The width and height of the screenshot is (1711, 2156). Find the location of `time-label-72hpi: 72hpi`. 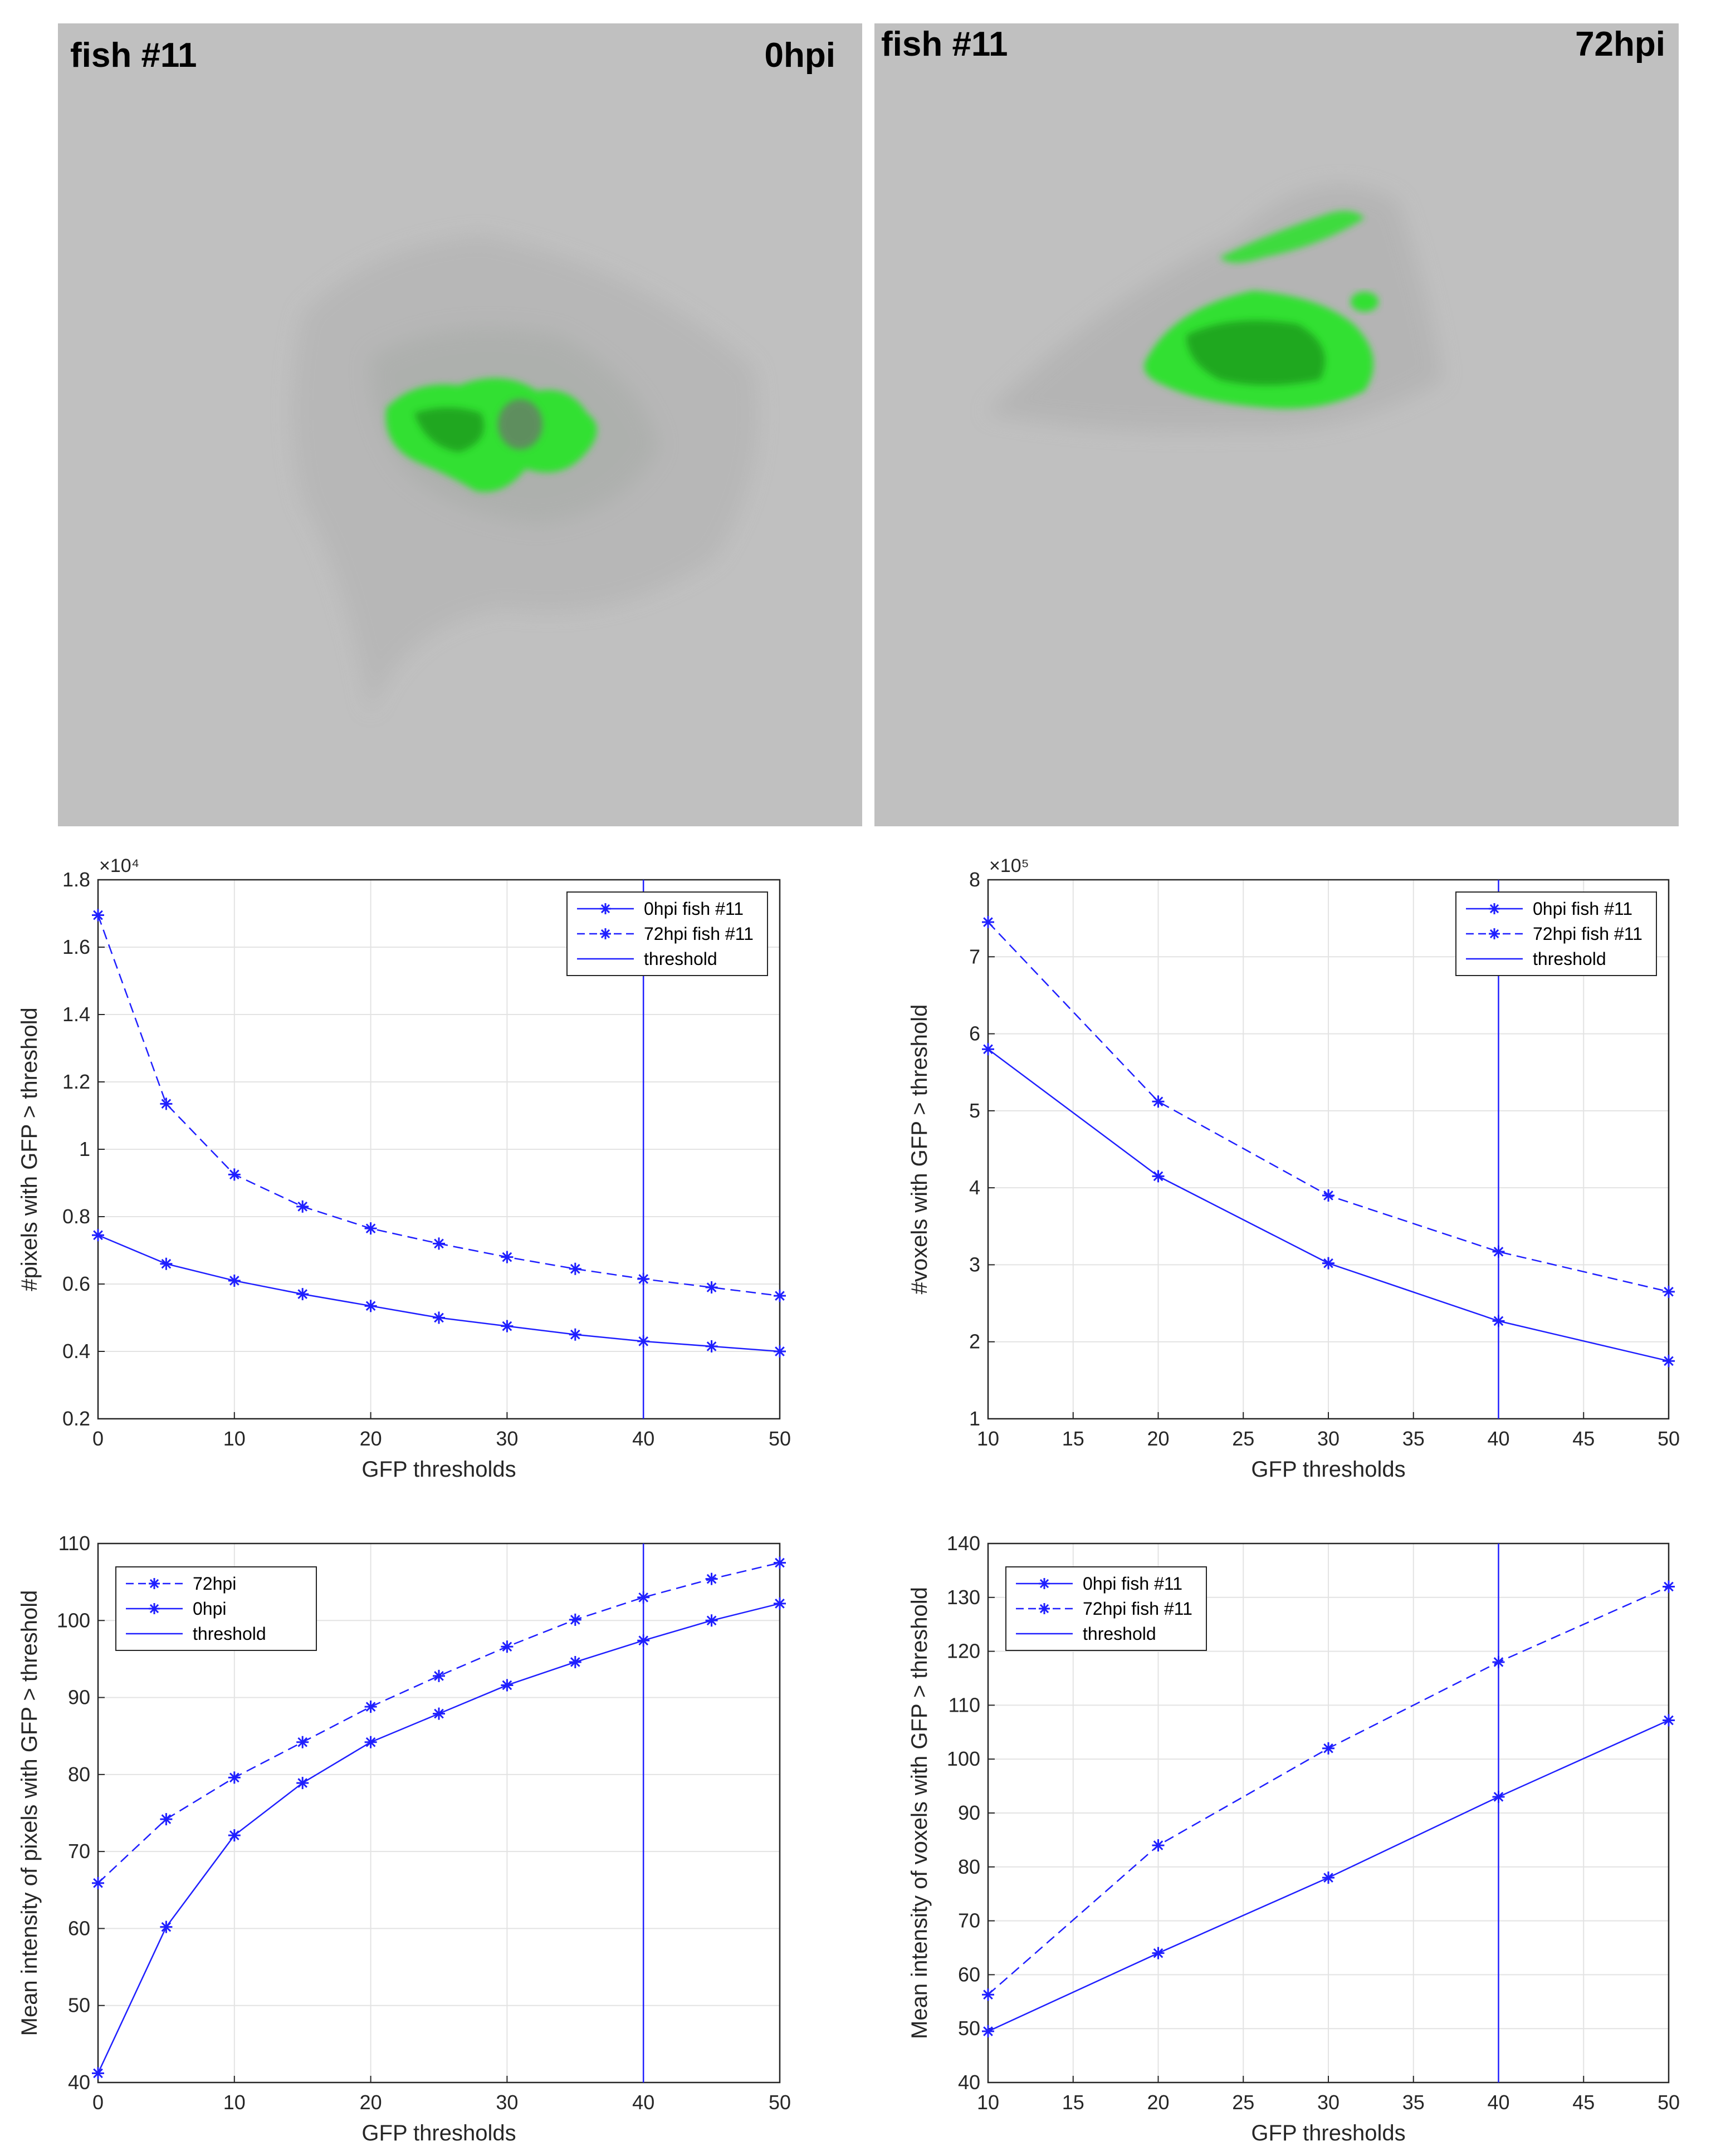

time-label-72hpi: 72hpi is located at coordinates (1620, 44).